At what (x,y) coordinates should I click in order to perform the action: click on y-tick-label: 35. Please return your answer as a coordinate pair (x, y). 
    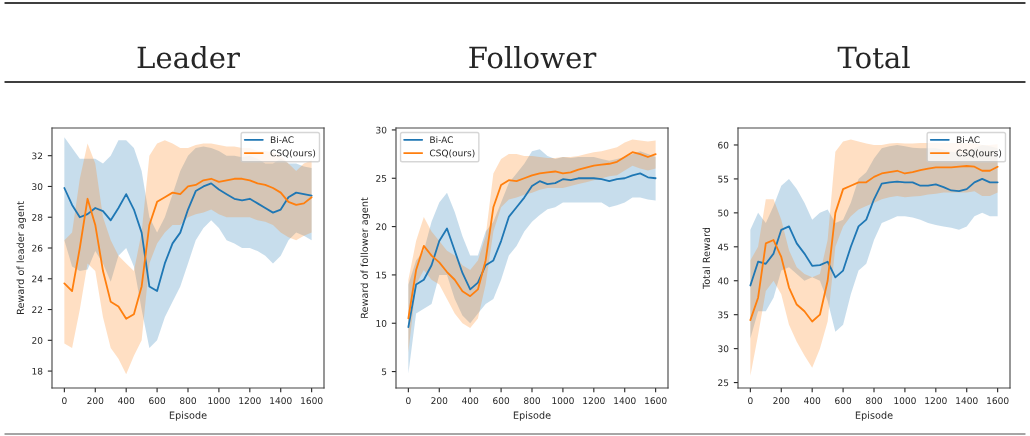
    Looking at the image, I should click on (723, 315).